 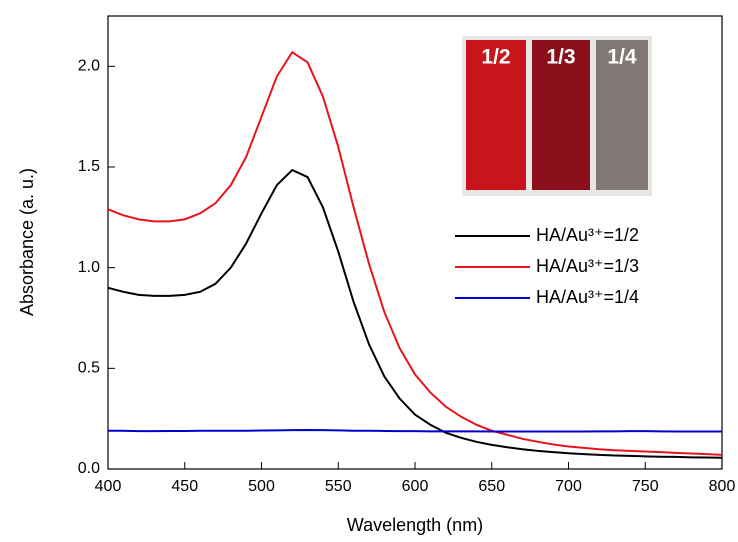 I want to click on x-tick-label: 800, so click(x=722, y=486).